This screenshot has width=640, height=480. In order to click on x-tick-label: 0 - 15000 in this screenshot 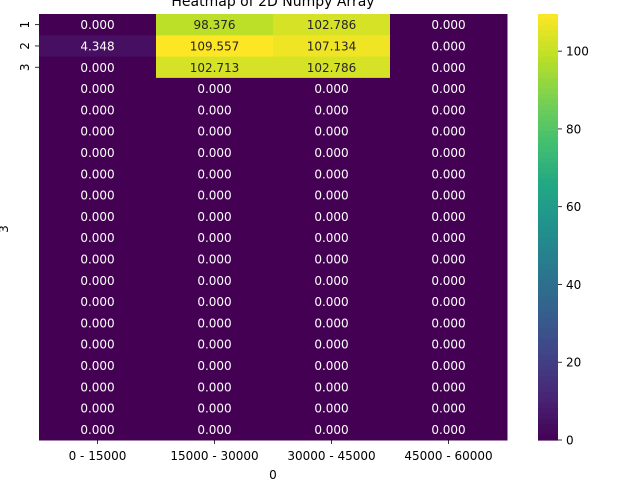, I will do `click(98, 456)`.